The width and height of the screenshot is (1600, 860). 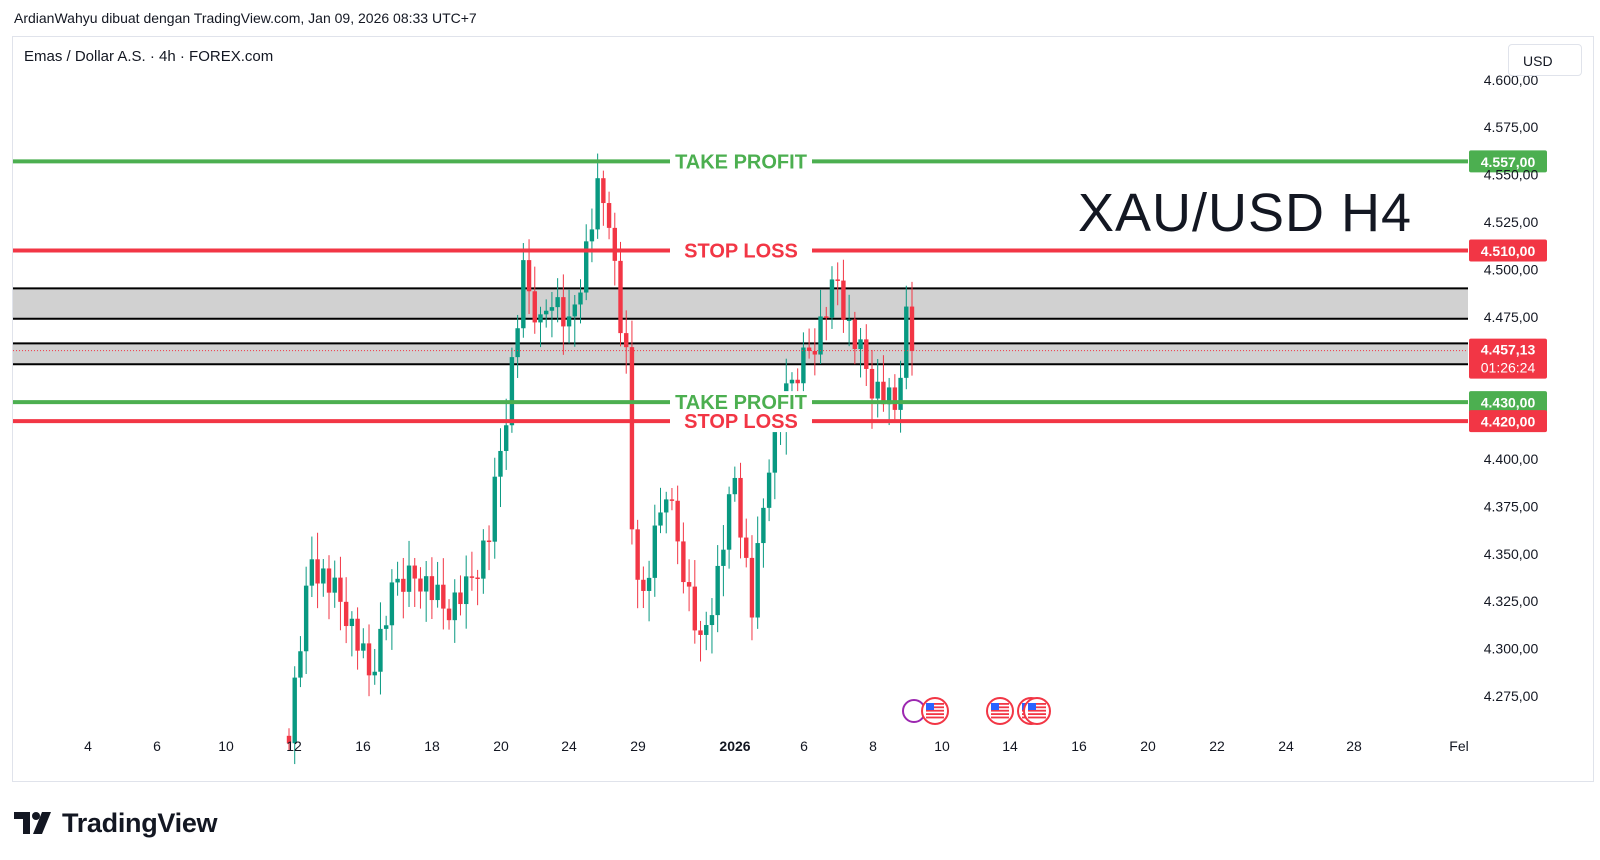 I want to click on currency-button: USD, so click(x=1545, y=60).